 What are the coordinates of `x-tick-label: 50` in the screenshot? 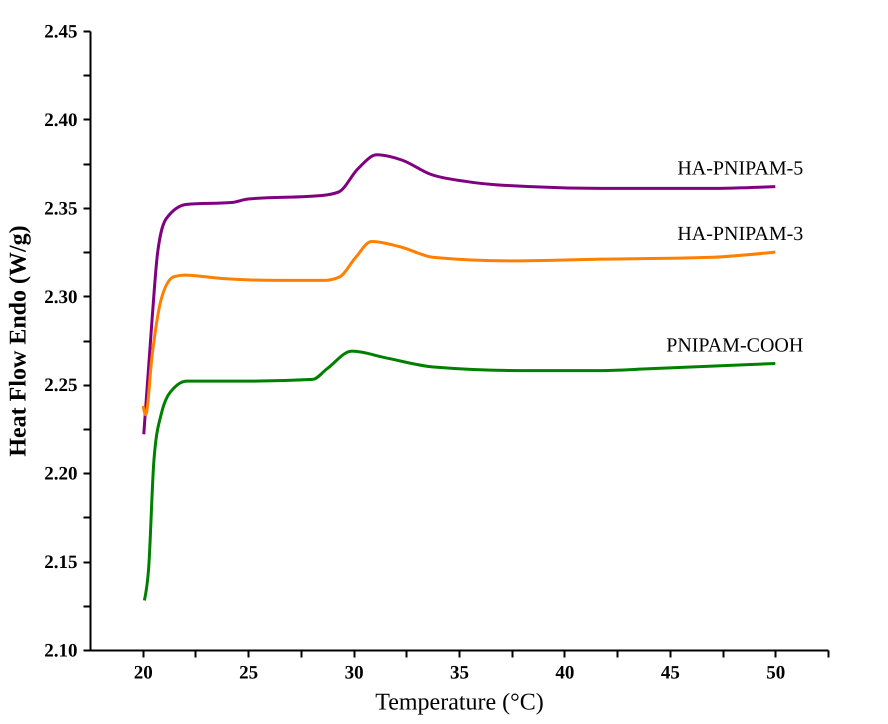 It's located at (776, 673).